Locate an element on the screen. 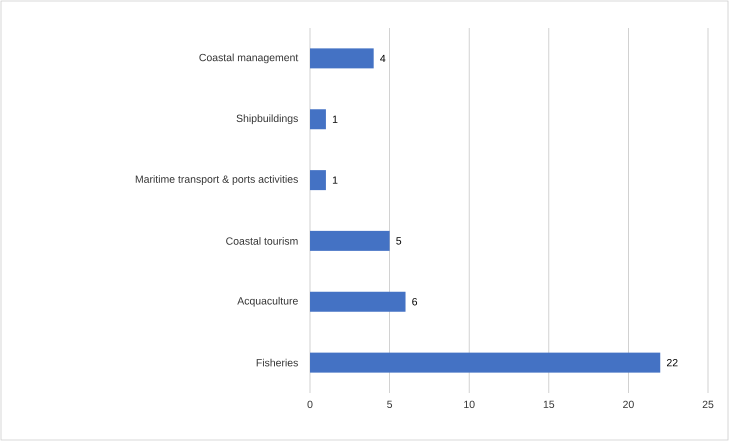  y-tick-label: Coastal tourism is located at coordinates (262, 241).